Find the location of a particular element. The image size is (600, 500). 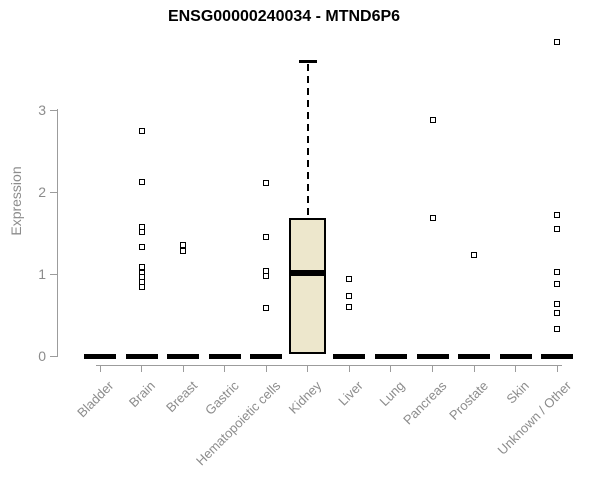

category-label: Gastric is located at coordinates (221, 398).